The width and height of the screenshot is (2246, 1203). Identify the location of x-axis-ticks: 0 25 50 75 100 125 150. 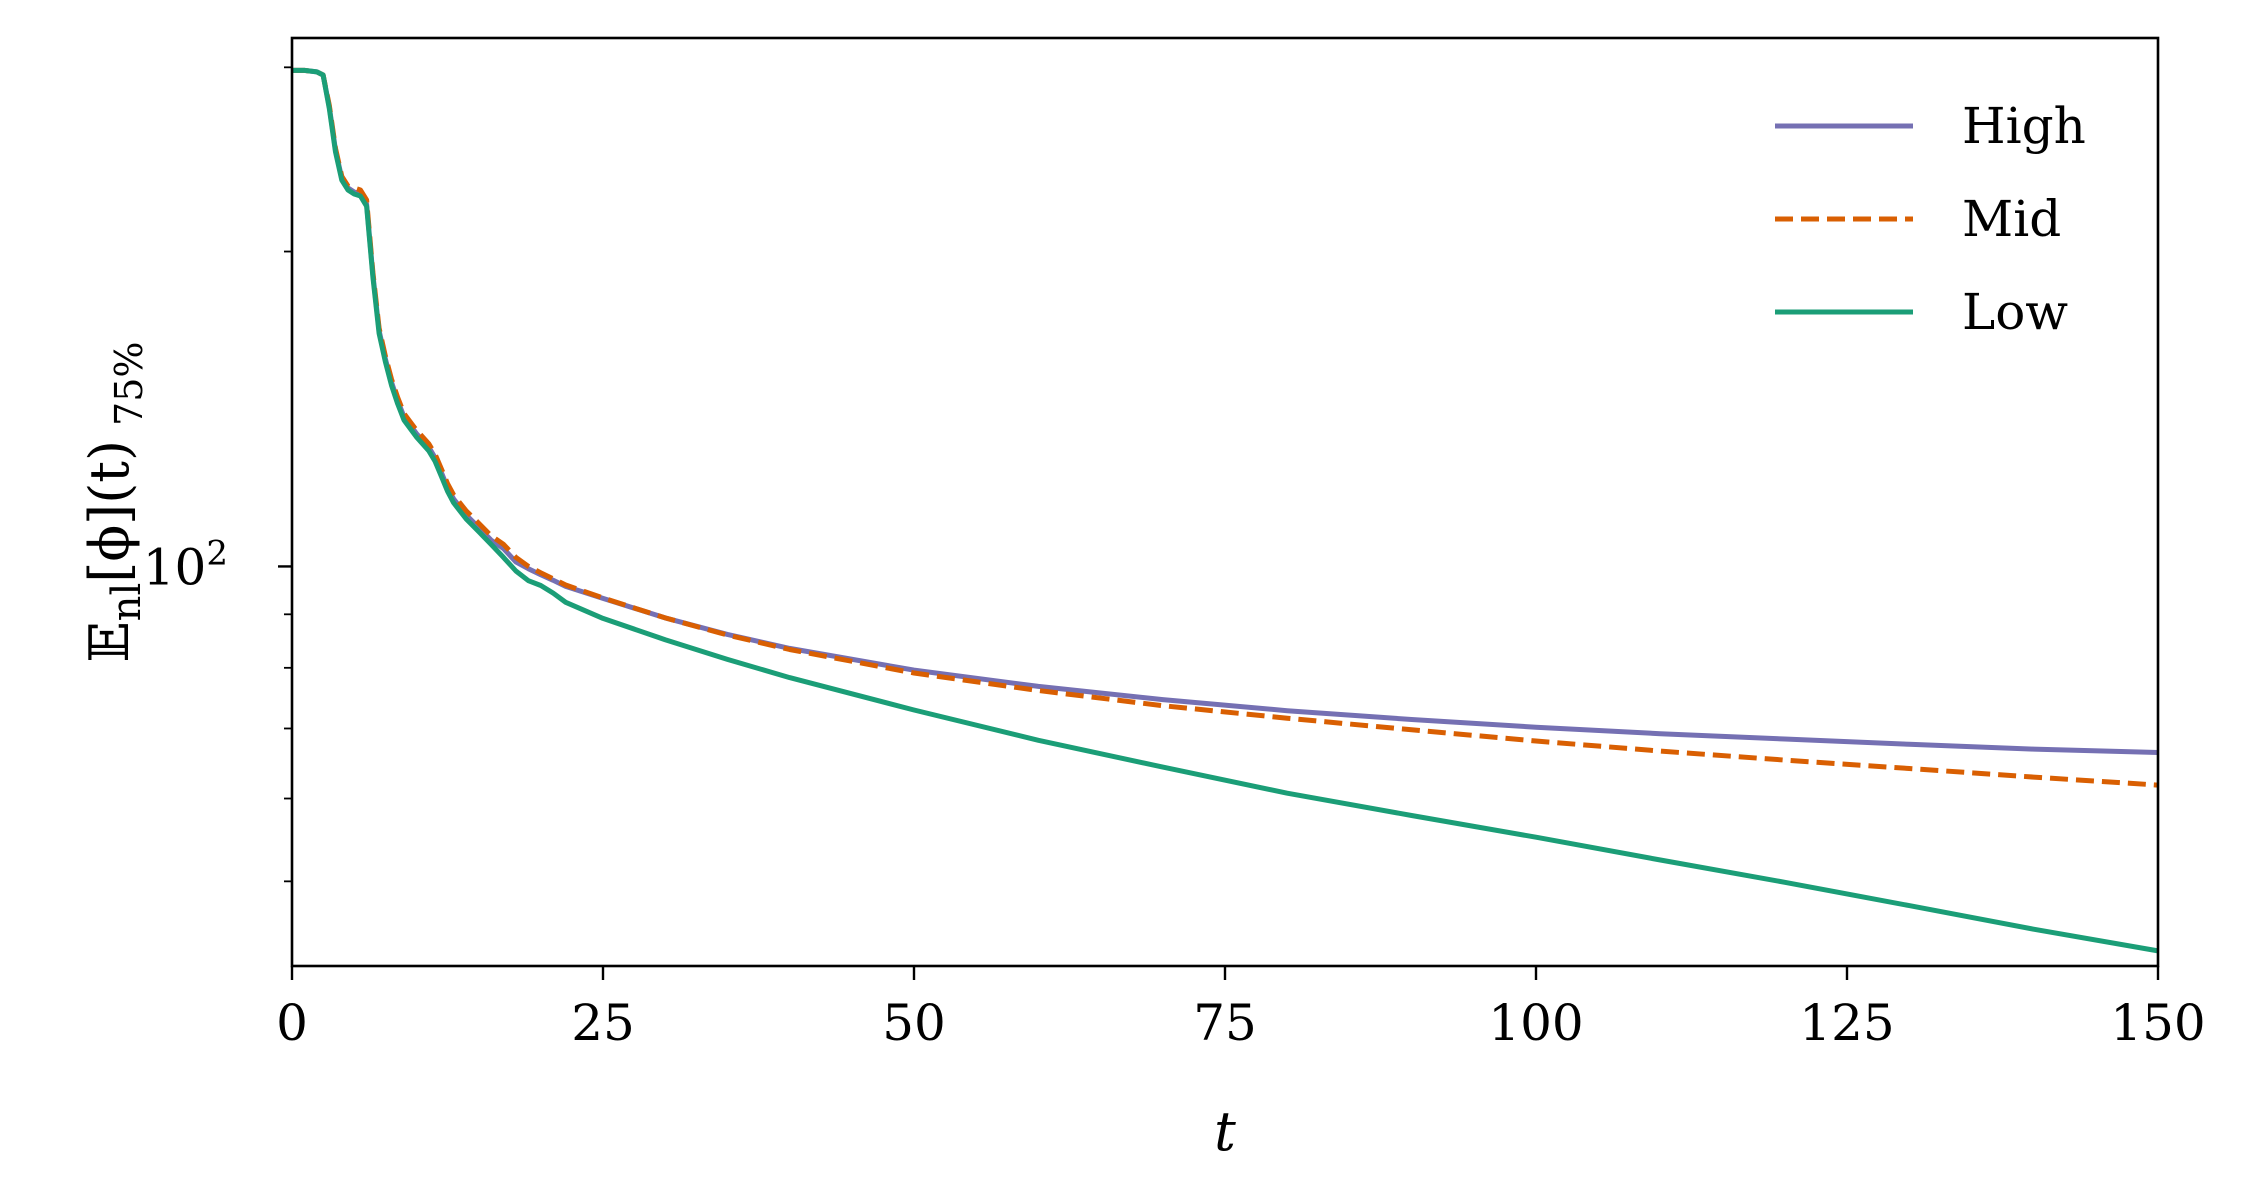
(1241, 1009).